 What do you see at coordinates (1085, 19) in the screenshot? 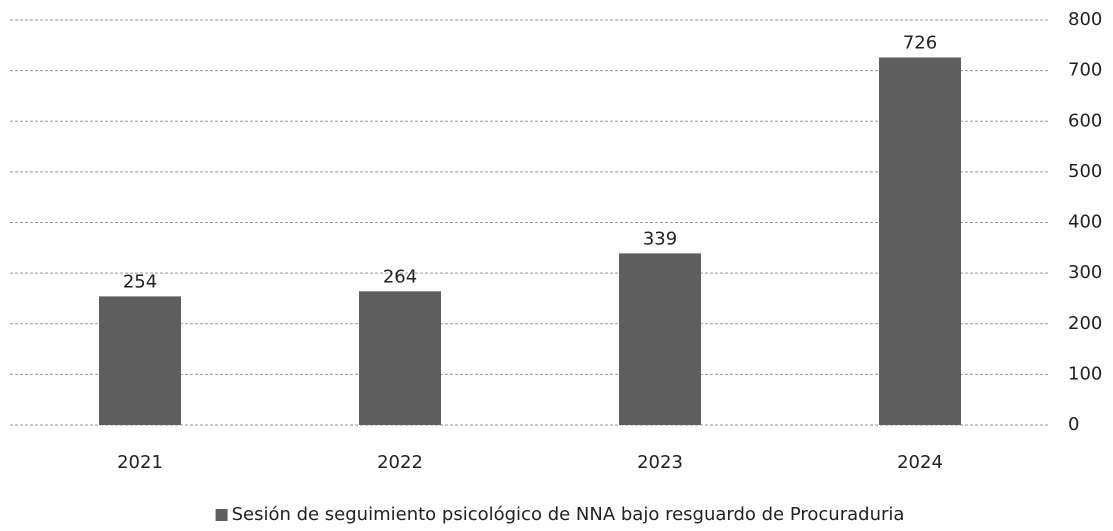
I see `y-tick-label: 800` at bounding box center [1085, 19].